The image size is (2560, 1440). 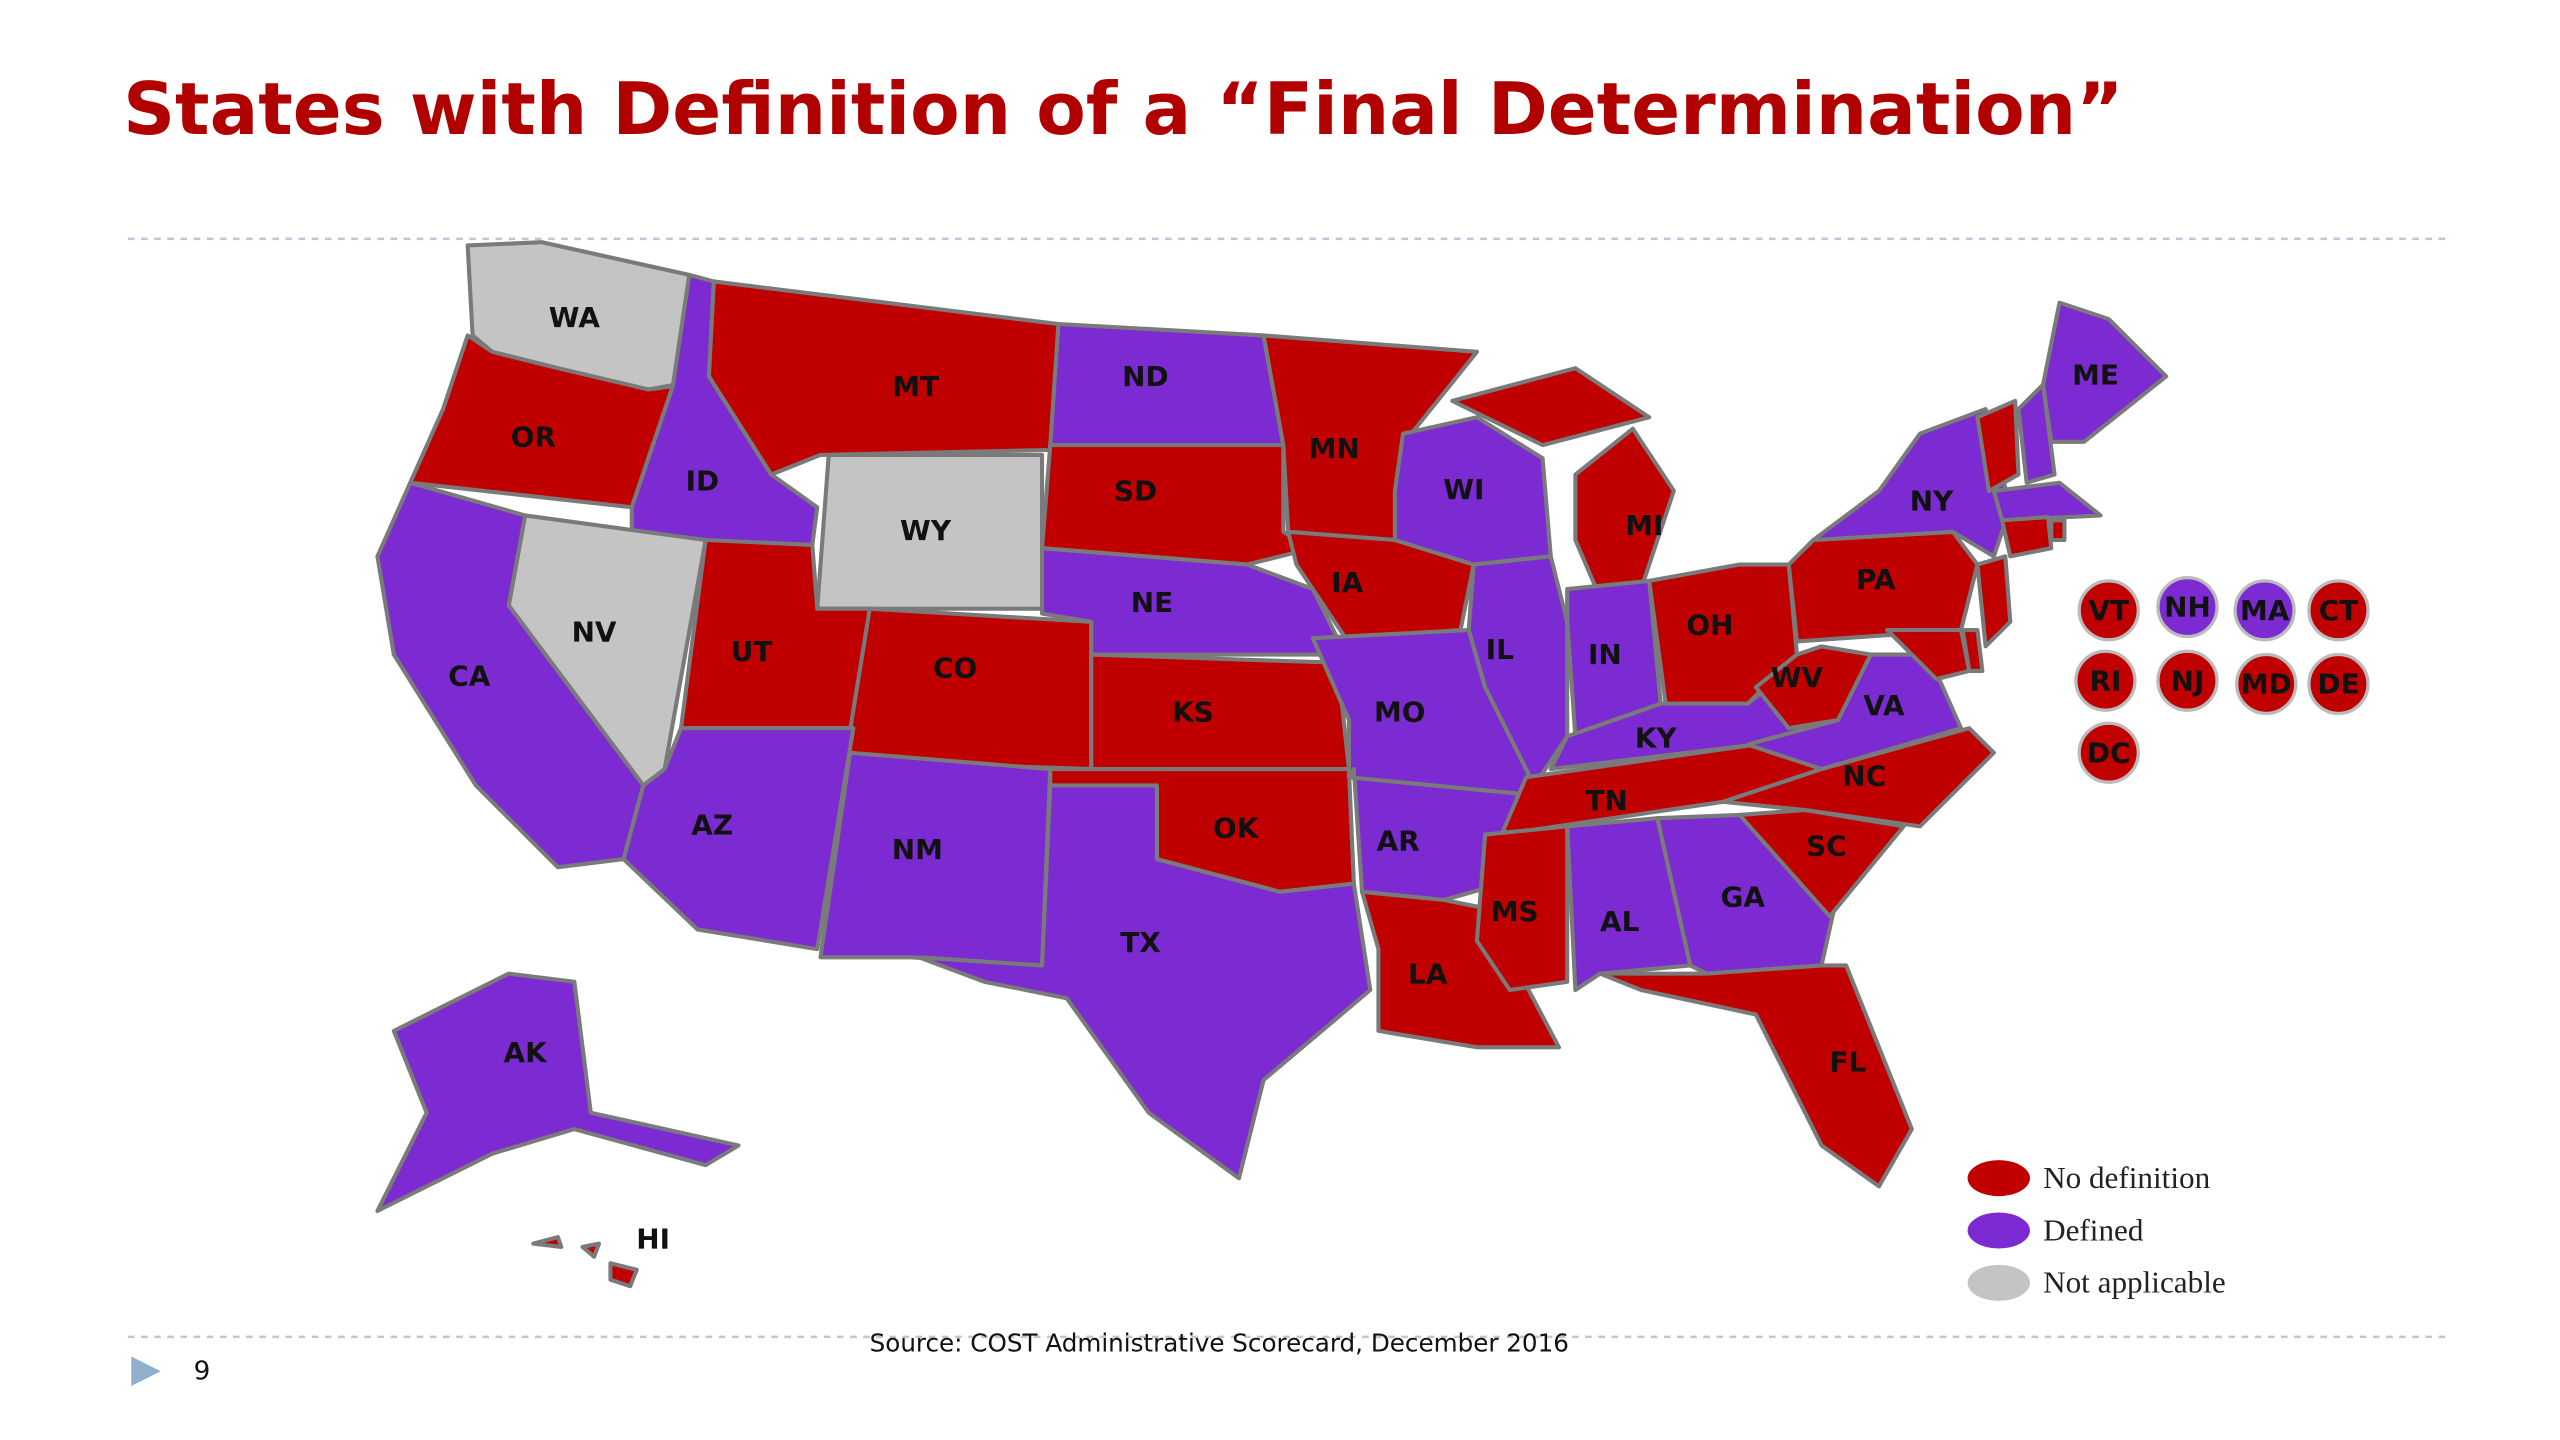 What do you see at coordinates (1932, 500) in the screenshot?
I see `state-label: NY` at bounding box center [1932, 500].